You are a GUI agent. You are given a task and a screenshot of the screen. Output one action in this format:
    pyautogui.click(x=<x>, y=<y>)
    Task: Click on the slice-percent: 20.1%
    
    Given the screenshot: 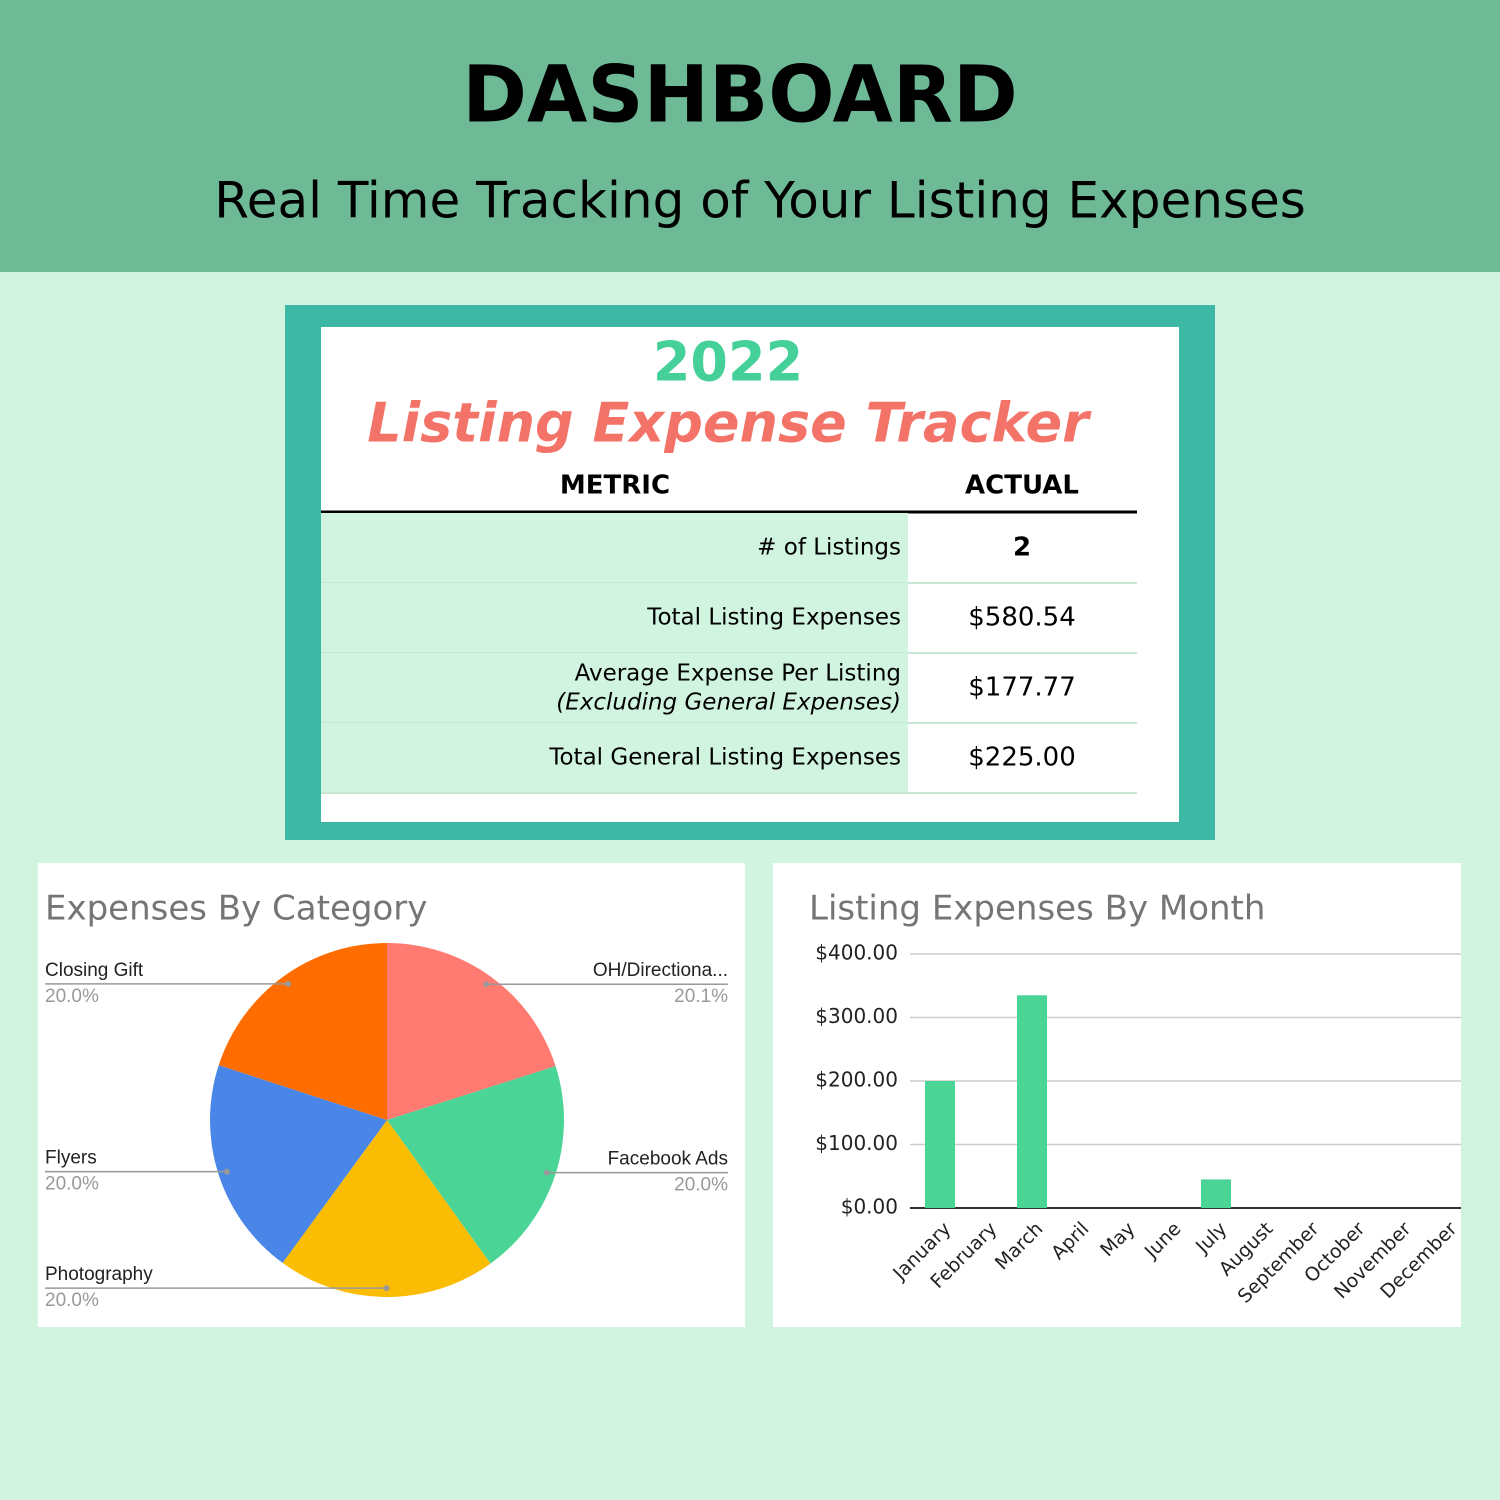 What is the action you would take?
    pyautogui.click(x=701, y=996)
    